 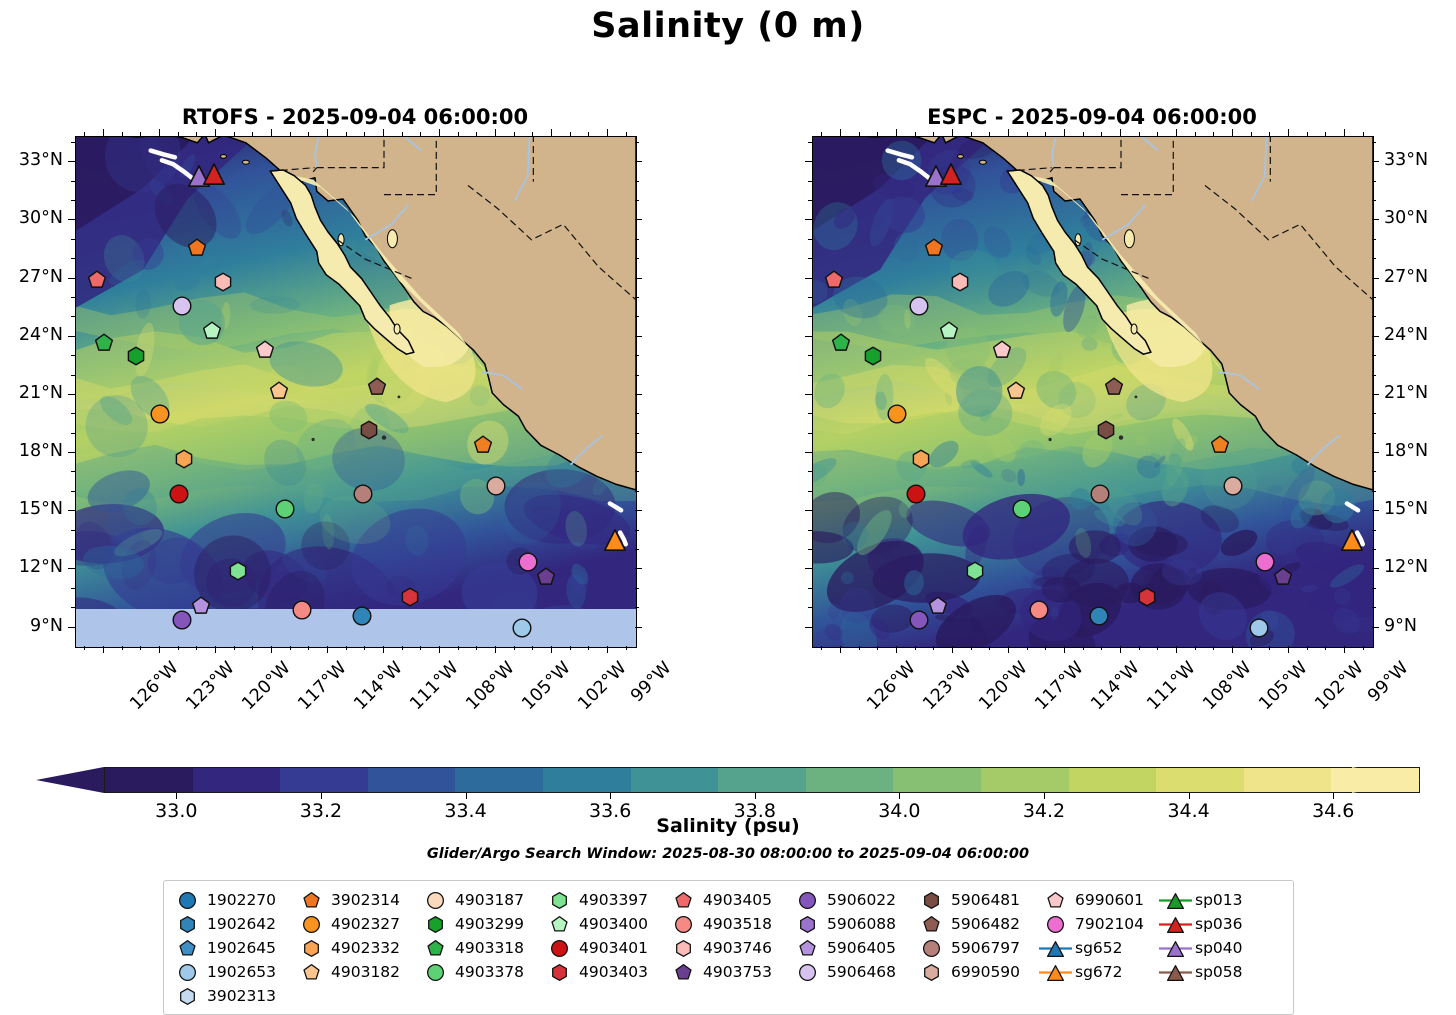 I want to click on legend-item-4902327: 4902327, so click(x=356, y=924).